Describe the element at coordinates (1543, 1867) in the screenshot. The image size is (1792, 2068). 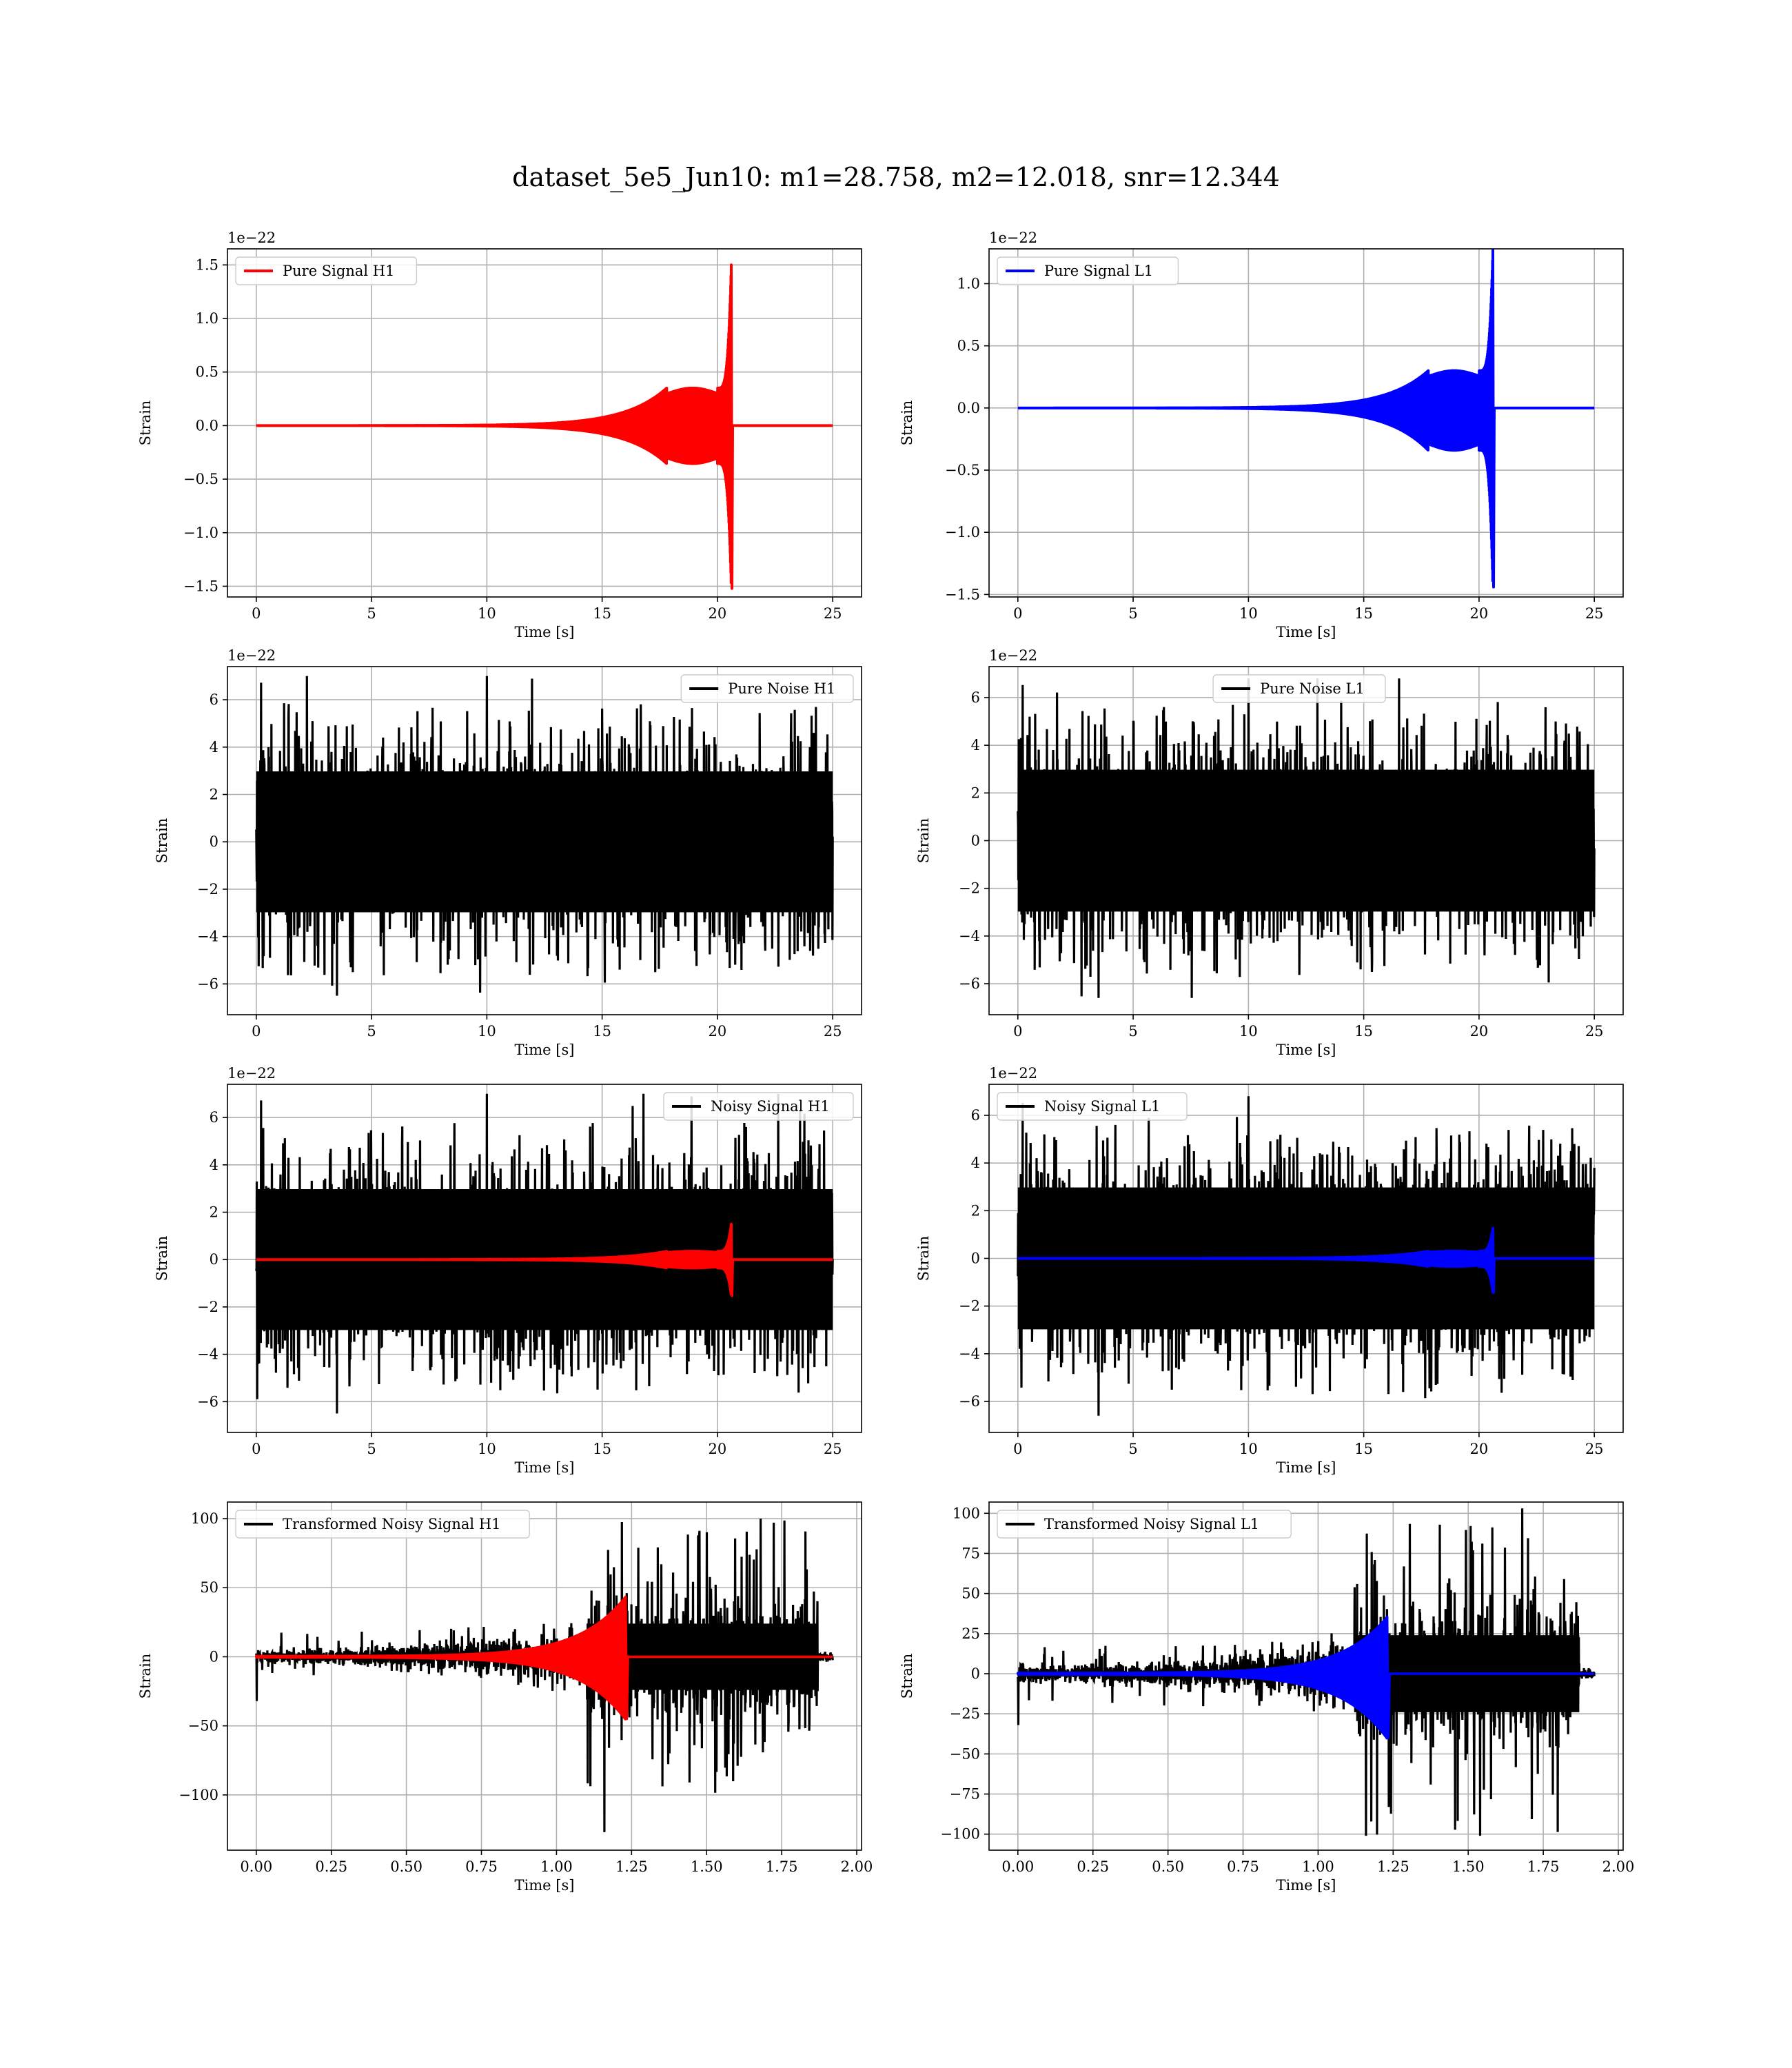
I see `x-tick-label: 1.75` at that location.